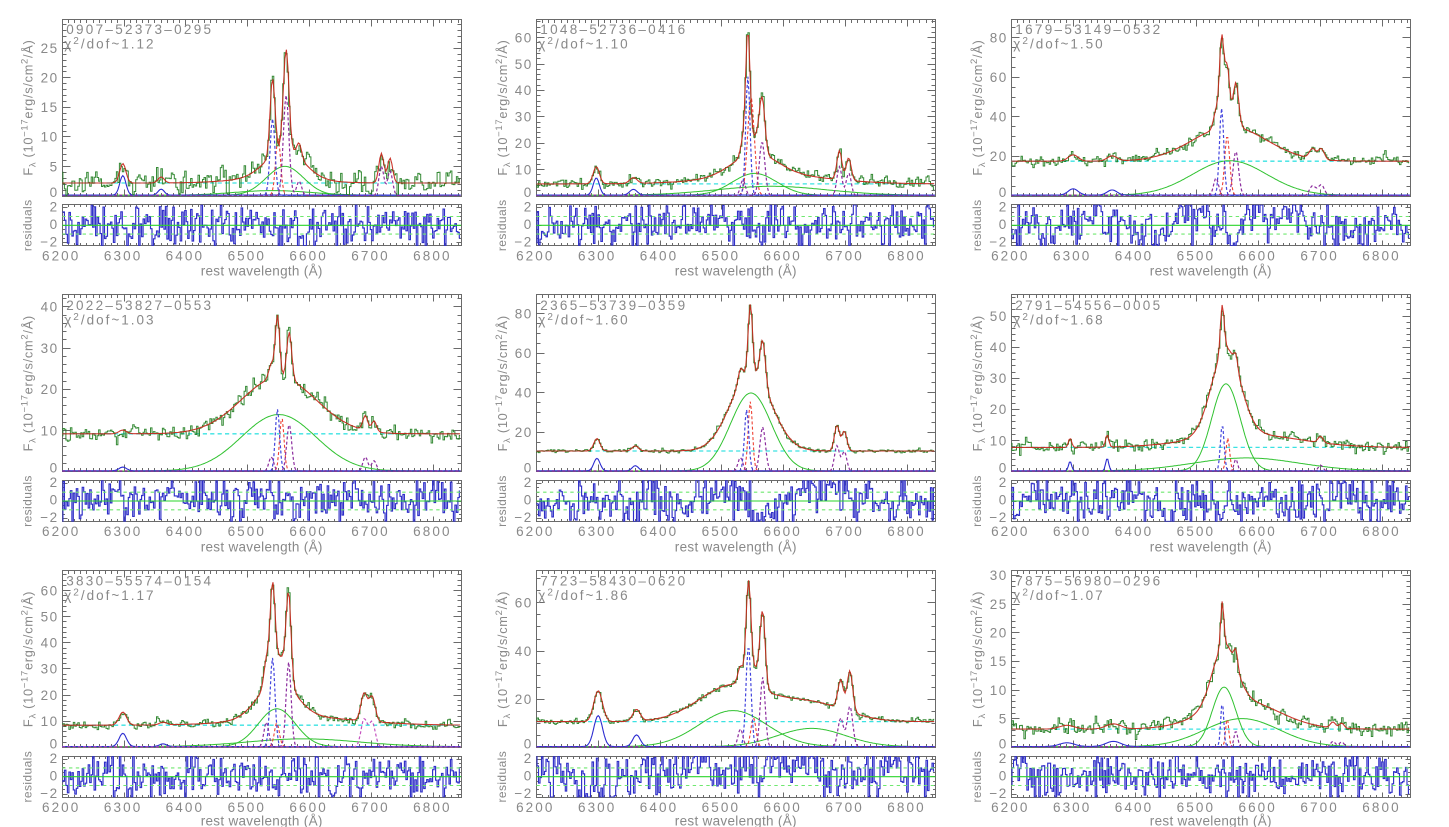 This screenshot has width=1449, height=827. What do you see at coordinates (1088, 581) in the screenshot?
I see `svg-text: 7875–56980–0296` at bounding box center [1088, 581].